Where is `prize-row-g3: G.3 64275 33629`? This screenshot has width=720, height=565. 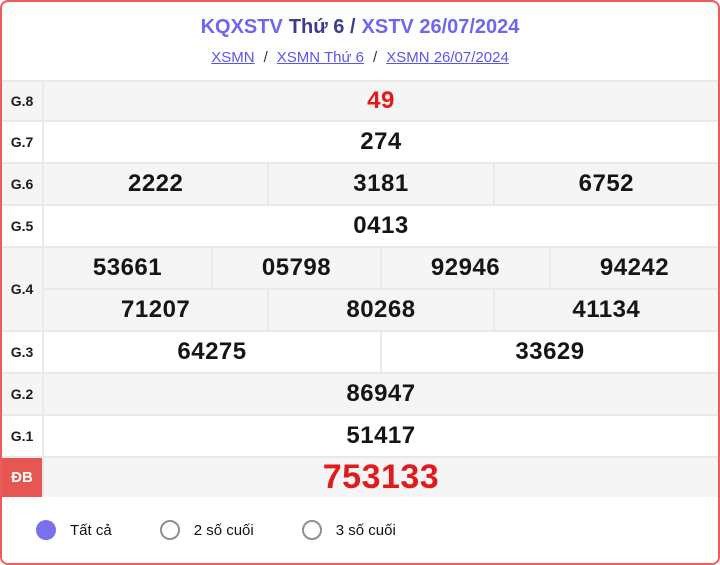 prize-row-g3: G.3 64275 33629 is located at coordinates (360, 351).